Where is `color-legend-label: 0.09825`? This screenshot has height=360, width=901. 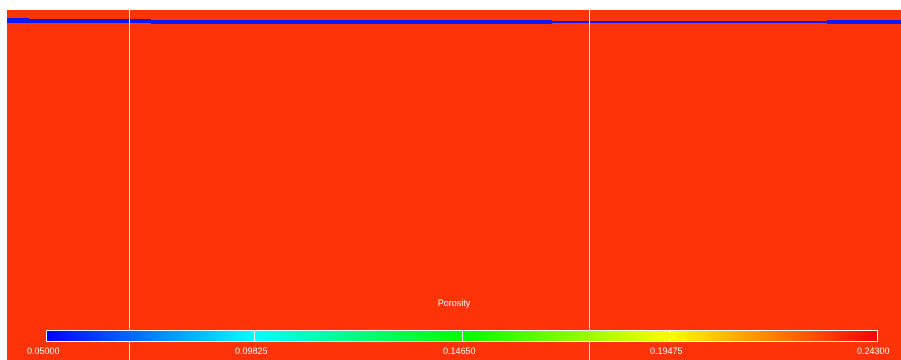
color-legend-label: 0.09825 is located at coordinates (251, 351).